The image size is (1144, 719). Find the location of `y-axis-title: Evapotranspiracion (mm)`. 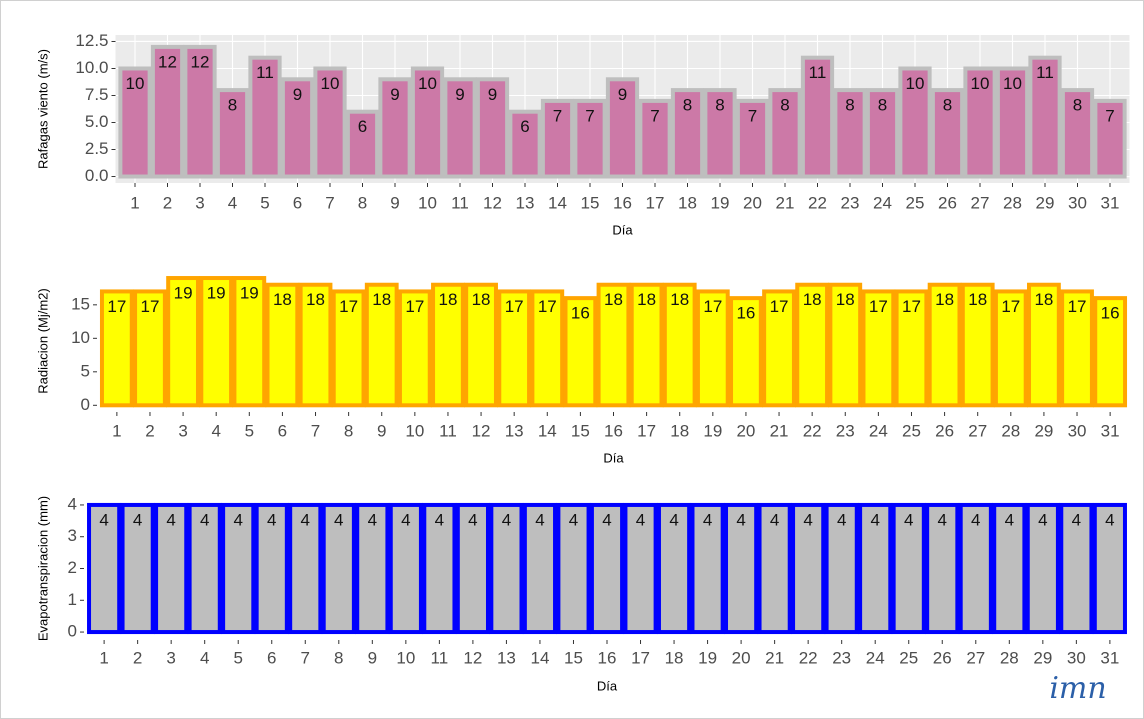

y-axis-title: Evapotranspiracion (mm) is located at coordinates (42, 568).